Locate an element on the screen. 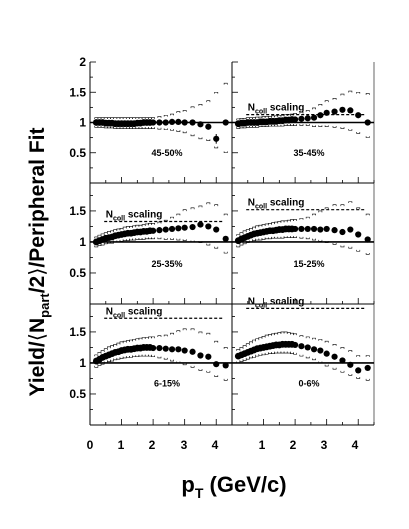 The width and height of the screenshot is (409, 529). centrality-label: 25-35% is located at coordinates (166, 264).